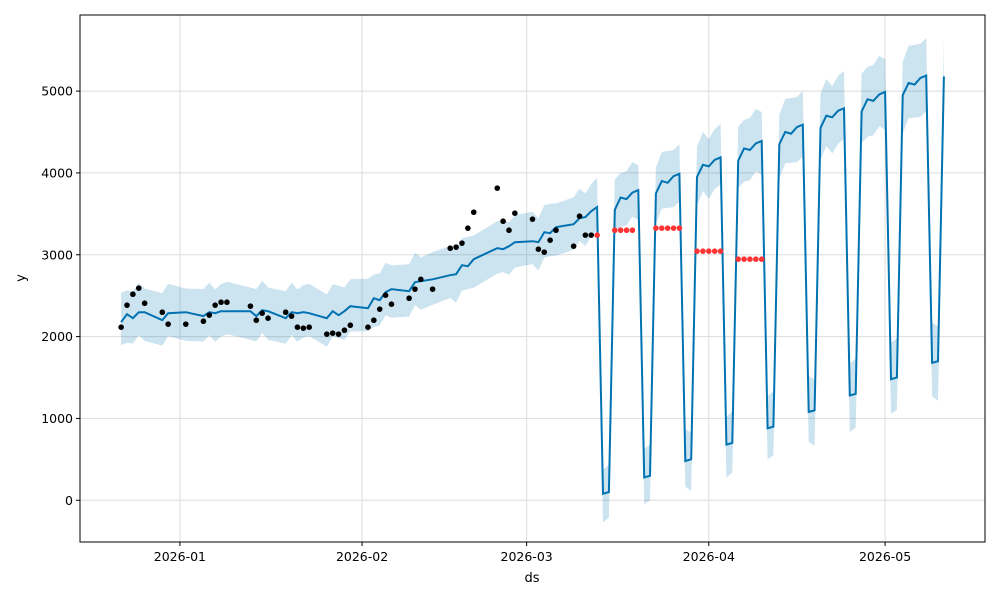 This screenshot has width=1000, height=600. What do you see at coordinates (57, 172) in the screenshot?
I see `y-tick-label: 4000` at bounding box center [57, 172].